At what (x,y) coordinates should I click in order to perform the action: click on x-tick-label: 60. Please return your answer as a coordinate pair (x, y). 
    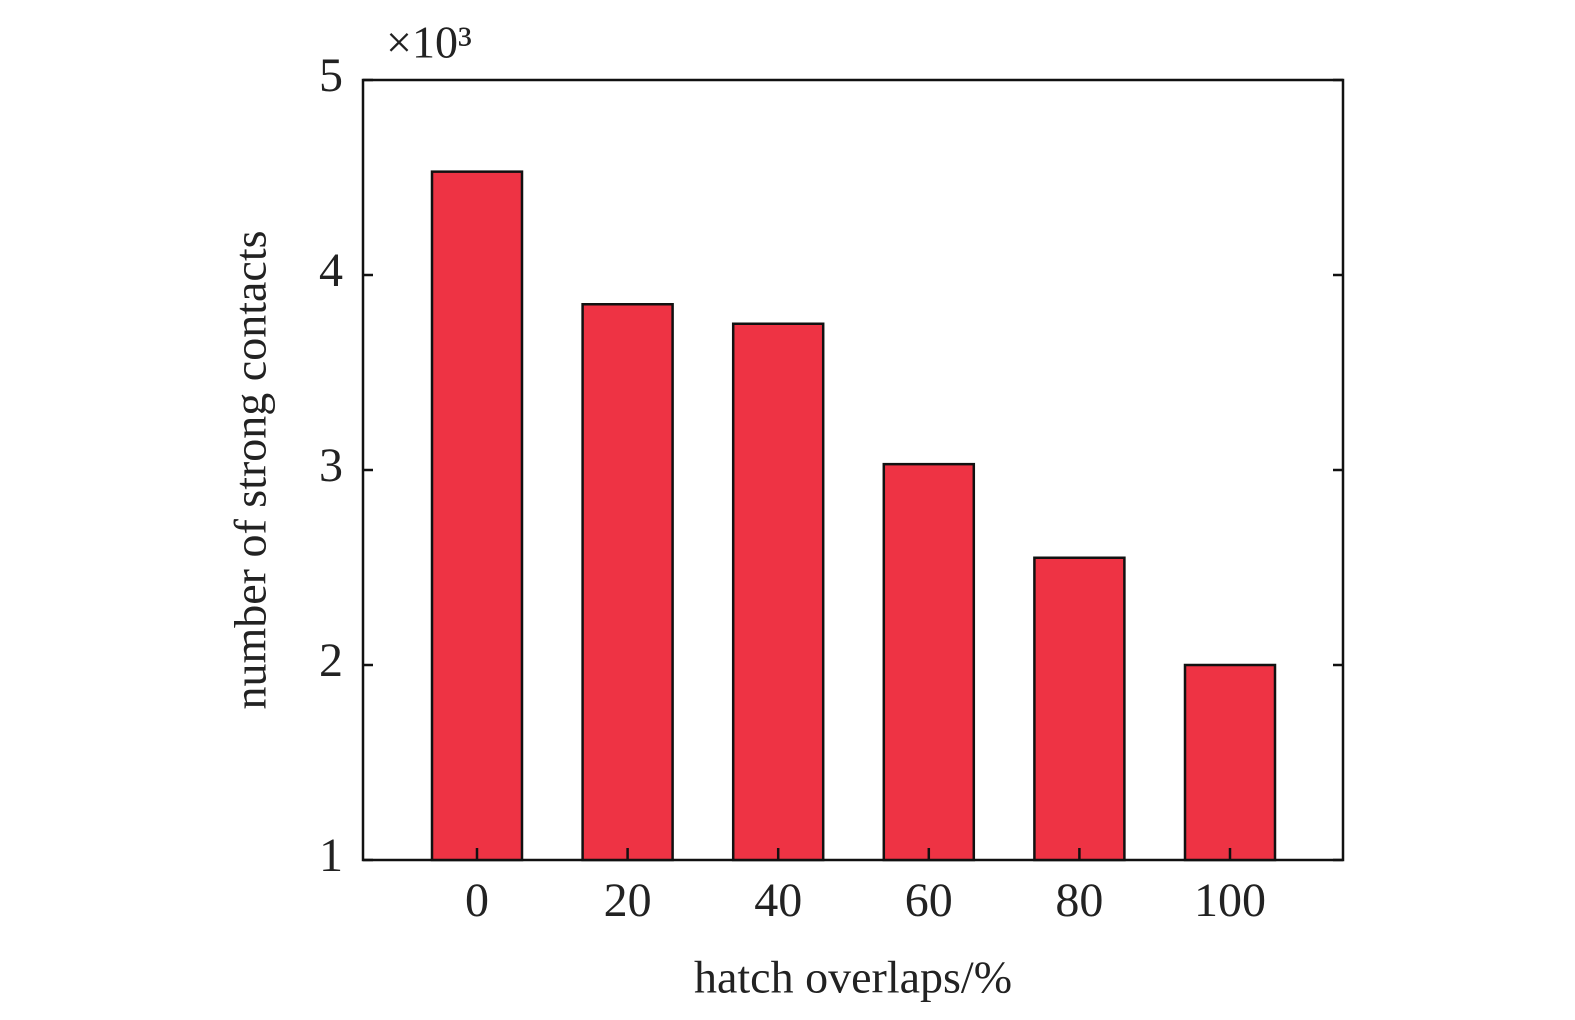
    Looking at the image, I should click on (929, 900).